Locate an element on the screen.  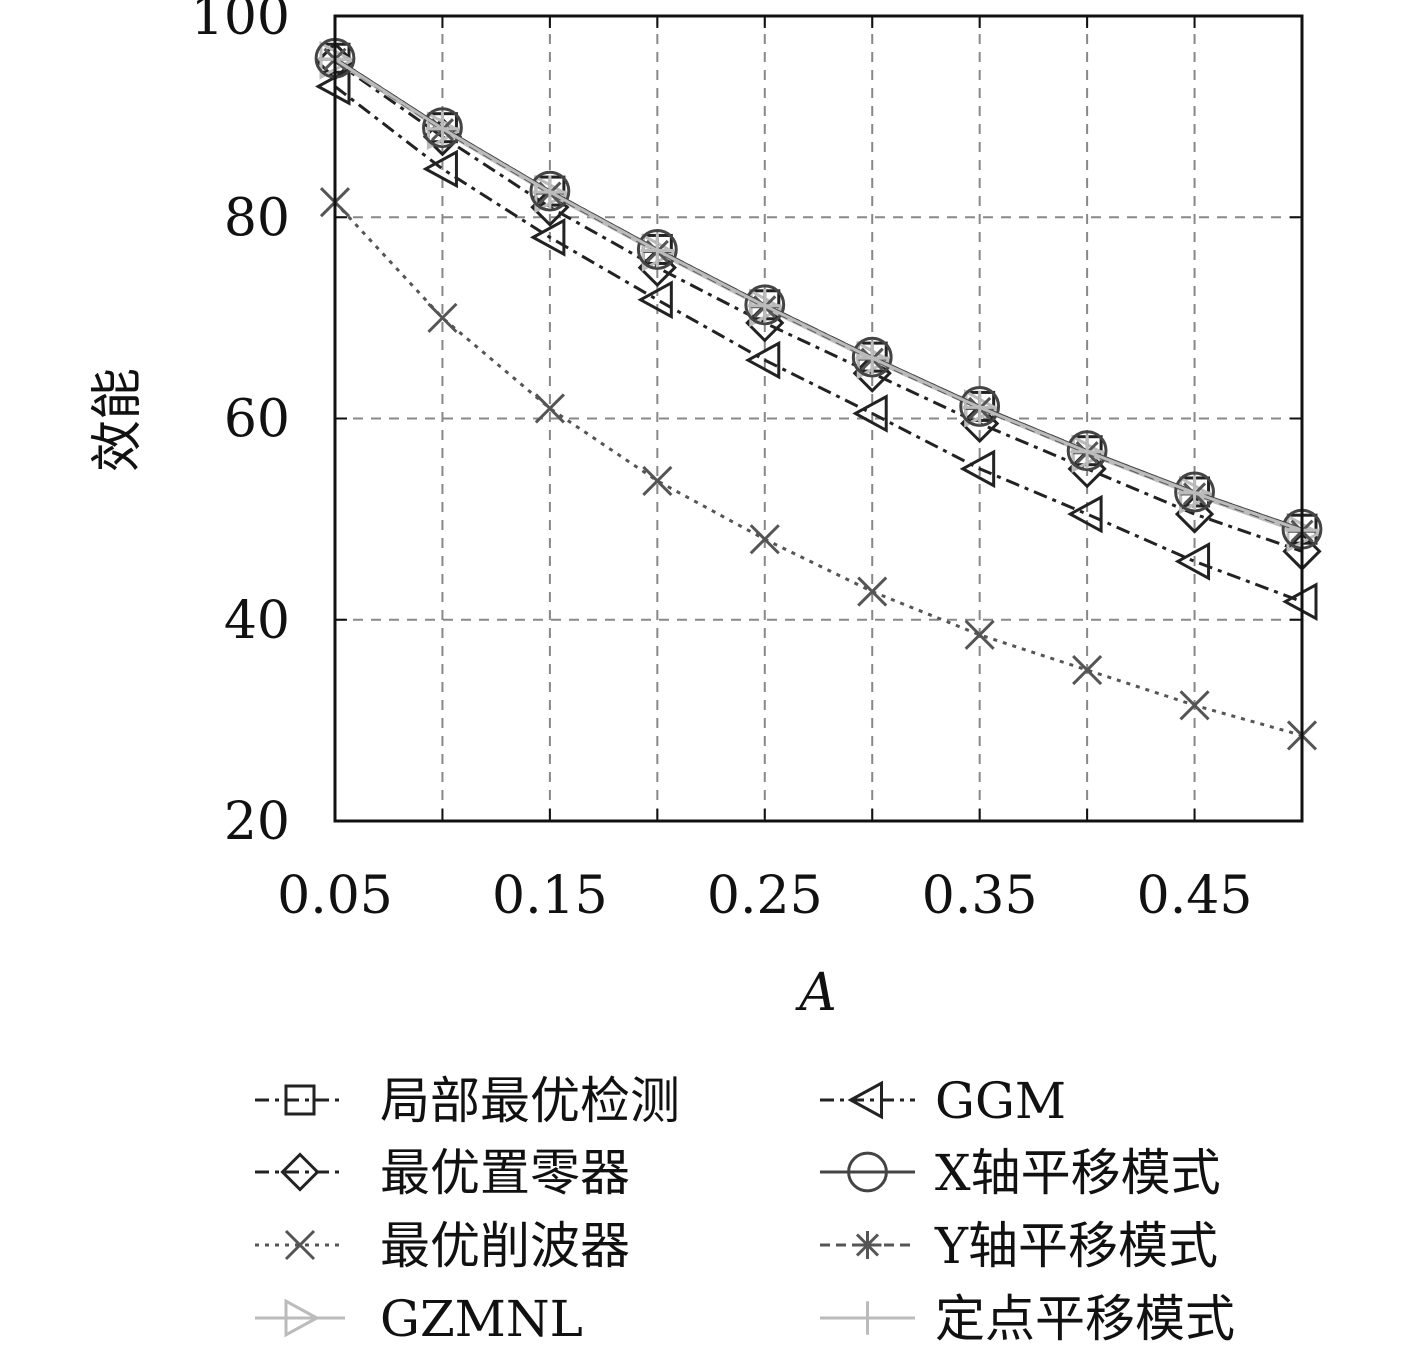
x-axis-label: A is located at coordinates (816, 993).